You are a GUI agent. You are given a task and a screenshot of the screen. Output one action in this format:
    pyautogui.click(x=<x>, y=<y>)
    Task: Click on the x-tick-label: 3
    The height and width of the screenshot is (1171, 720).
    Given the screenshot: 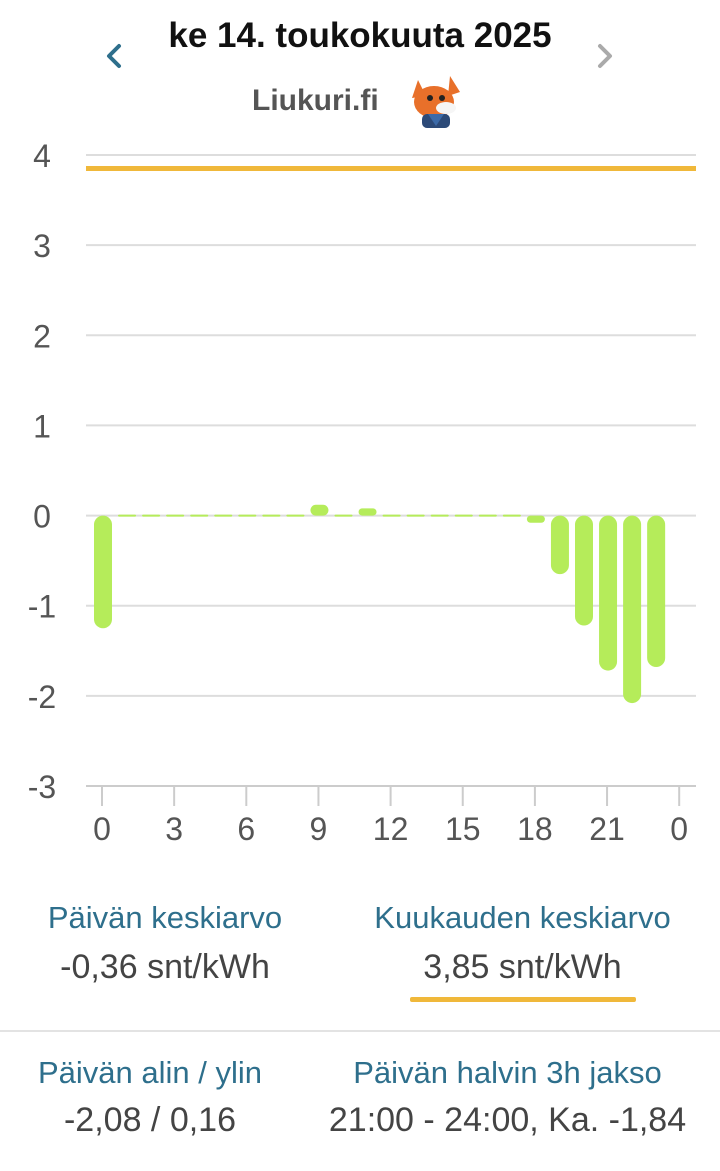 What is the action you would take?
    pyautogui.click(x=174, y=829)
    